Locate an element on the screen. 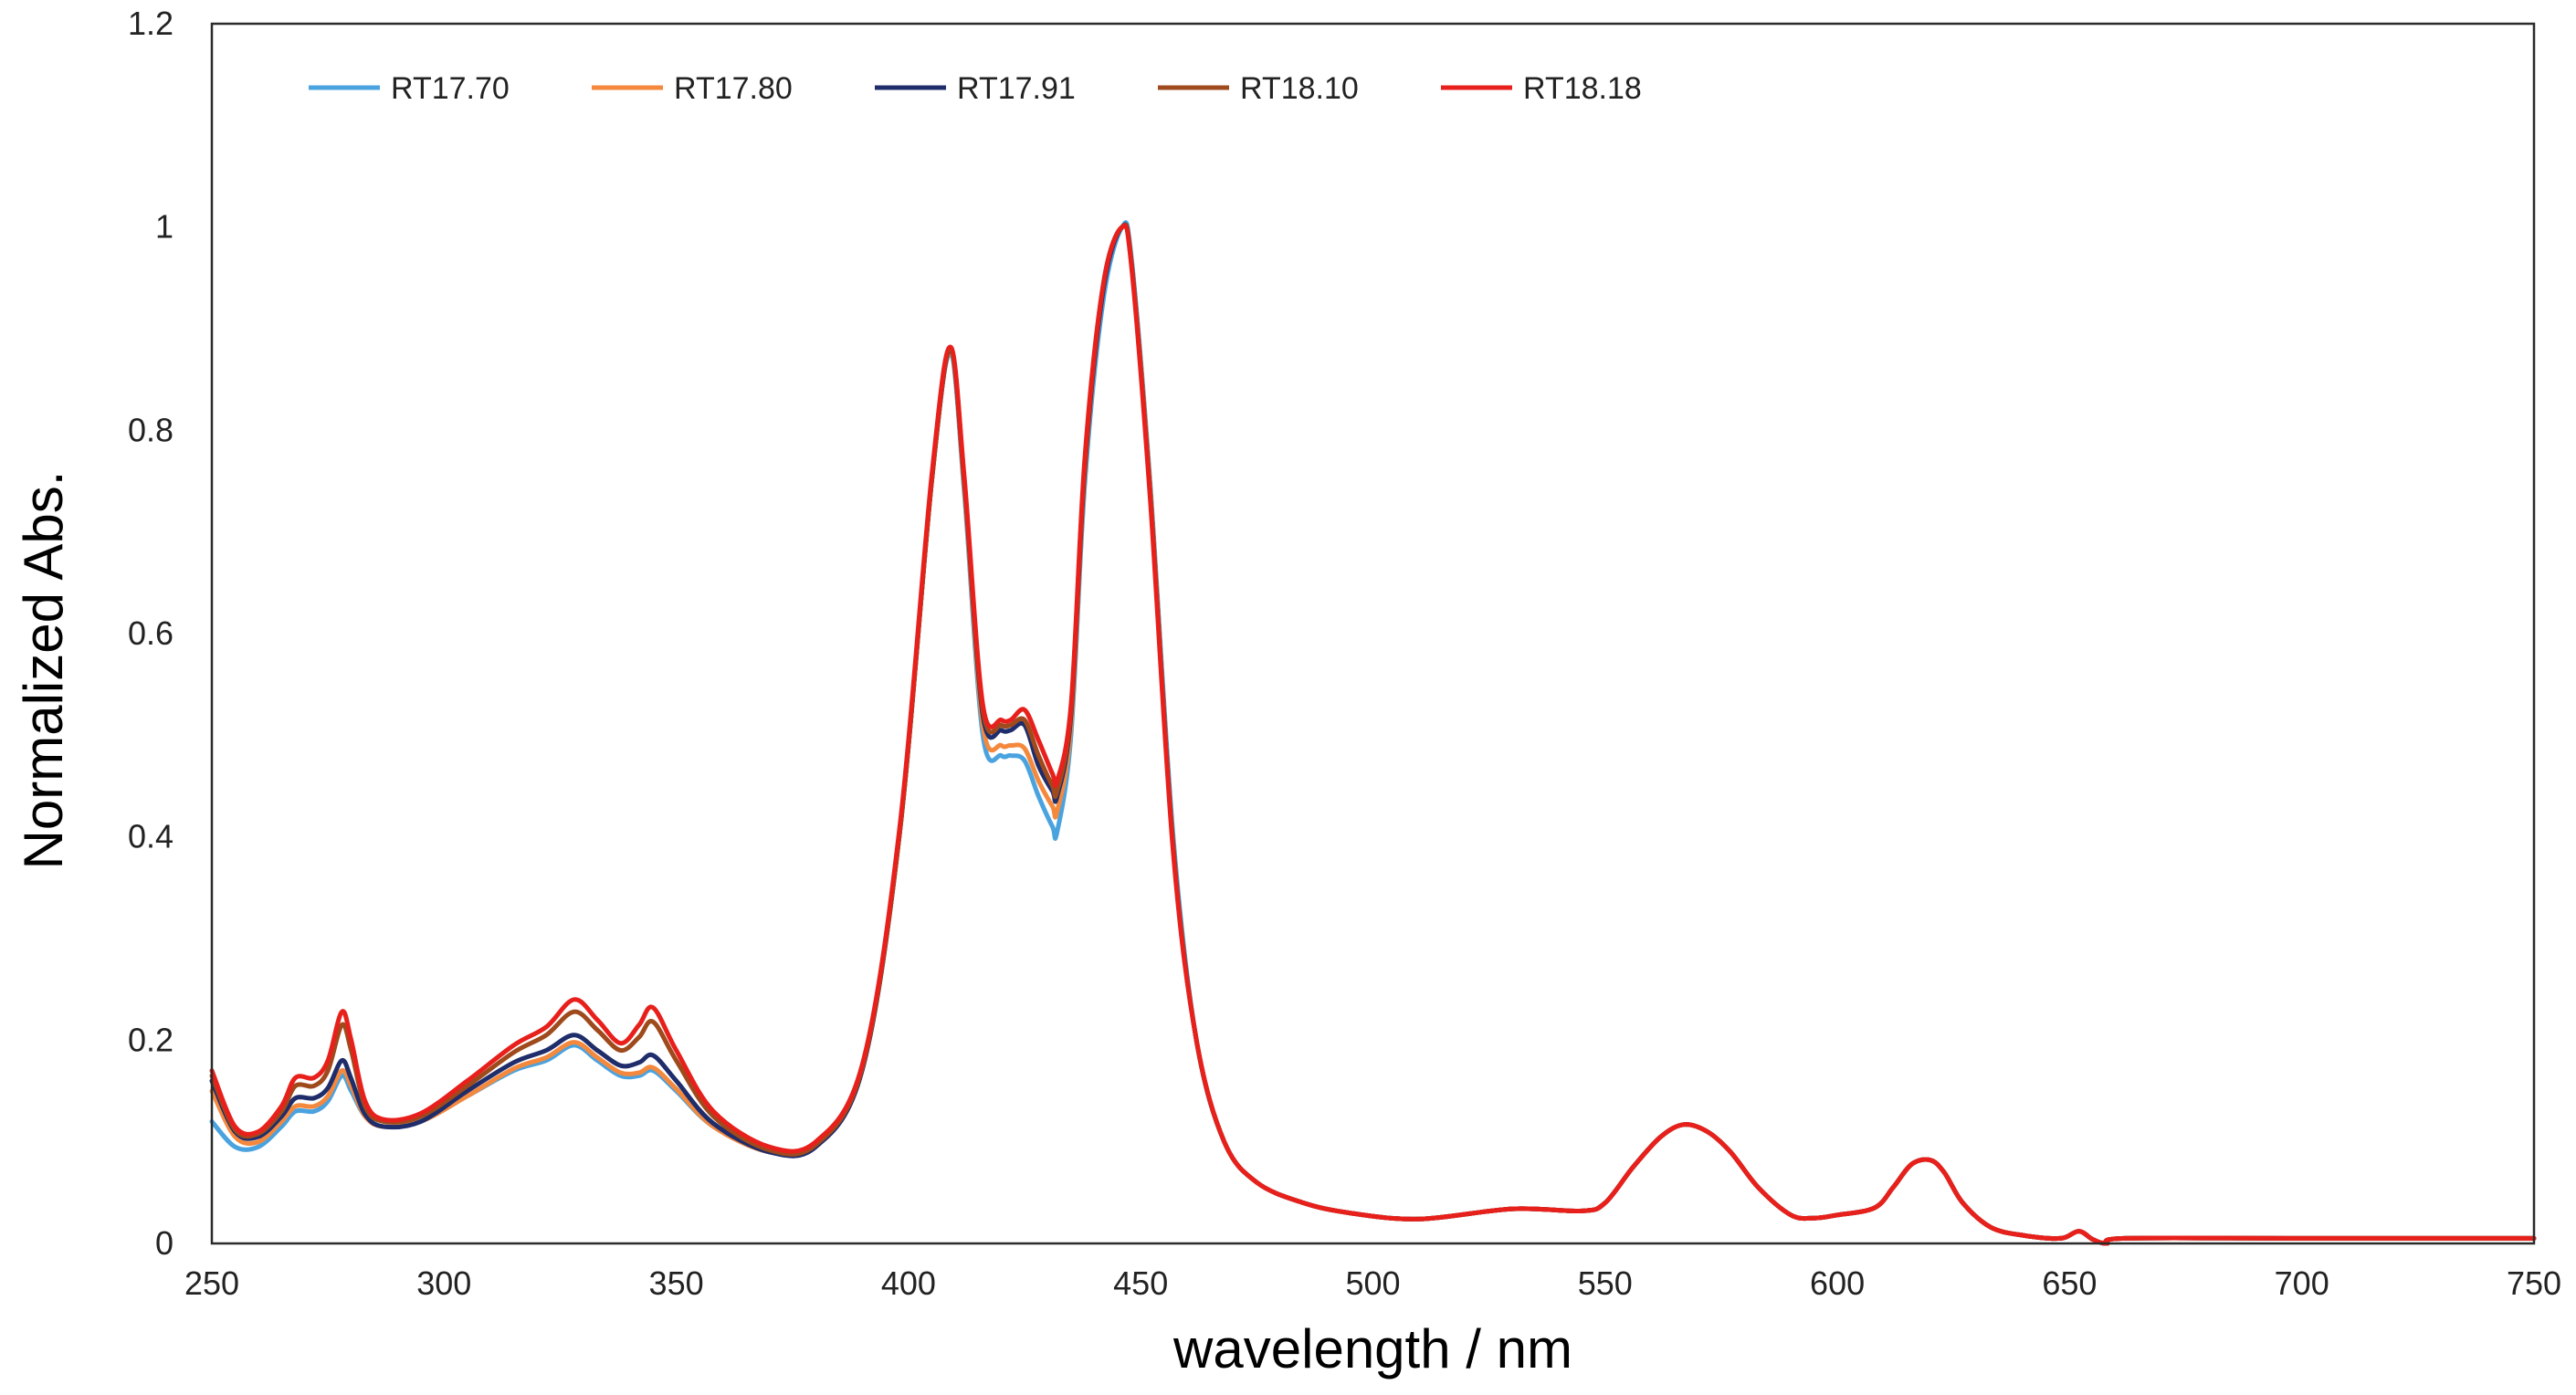  x-tick-label: 750 is located at coordinates (2534, 1283).